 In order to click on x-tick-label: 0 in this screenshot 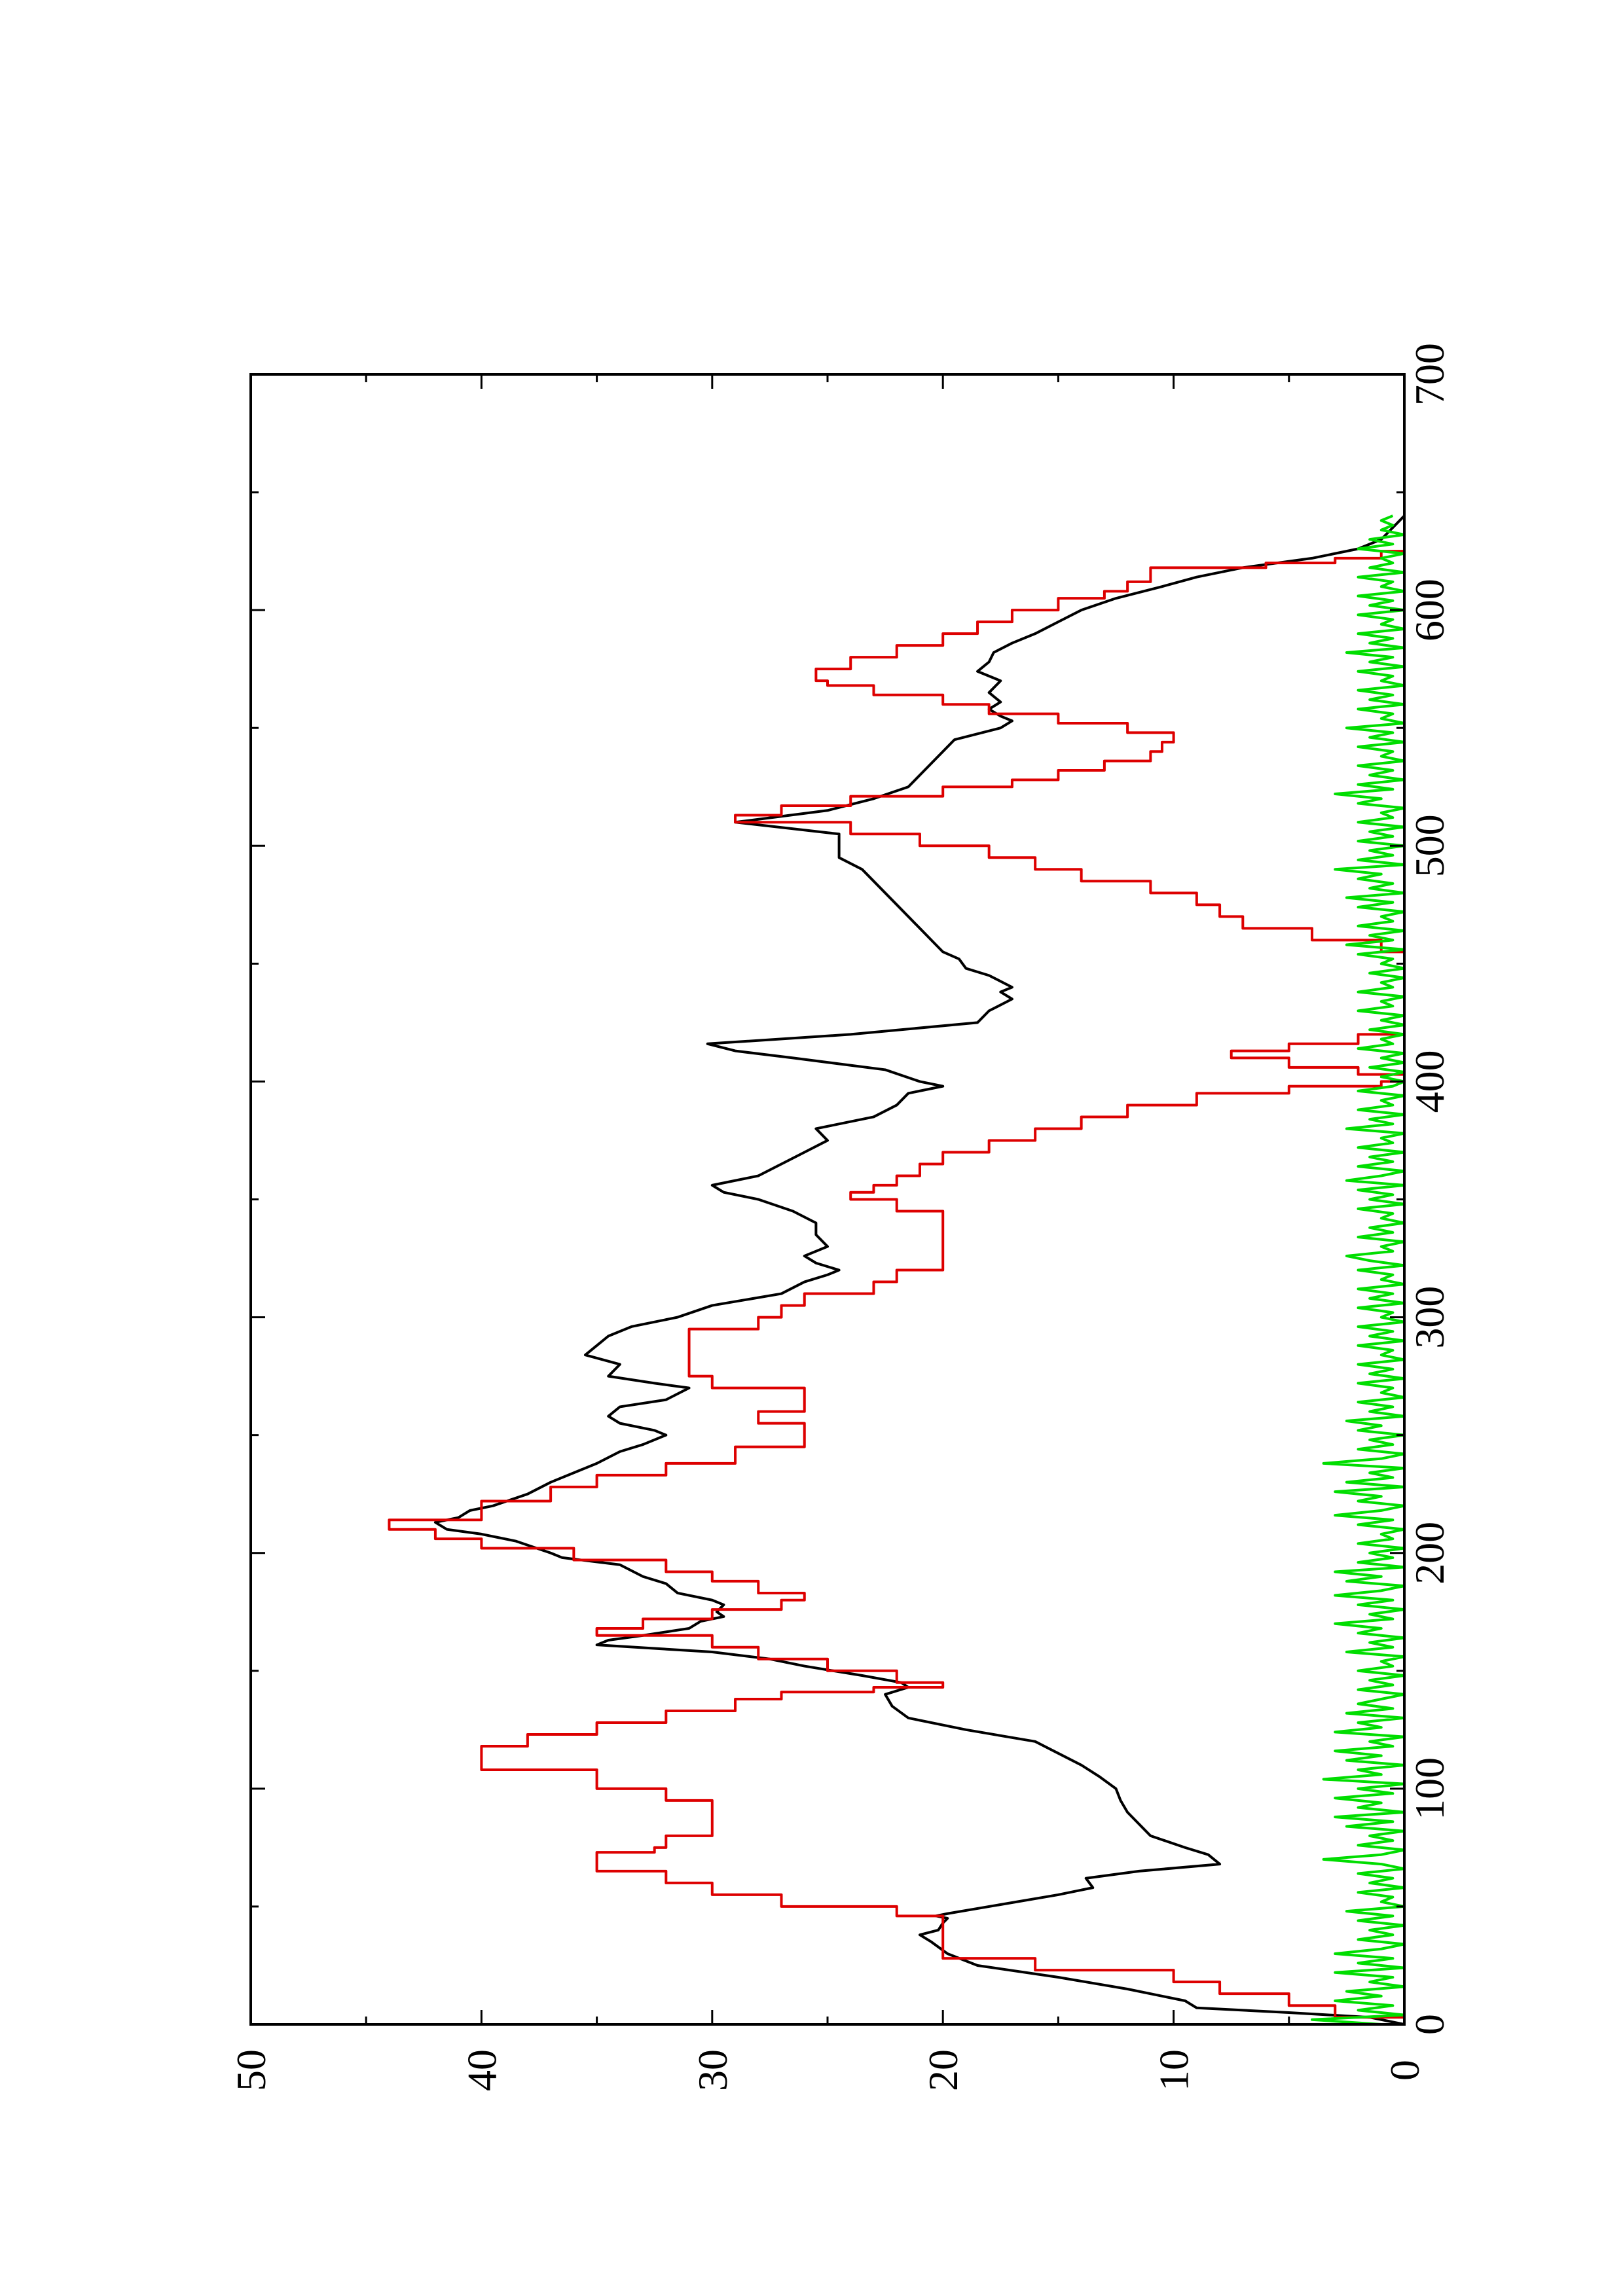, I will do `click(1429, 2024)`.